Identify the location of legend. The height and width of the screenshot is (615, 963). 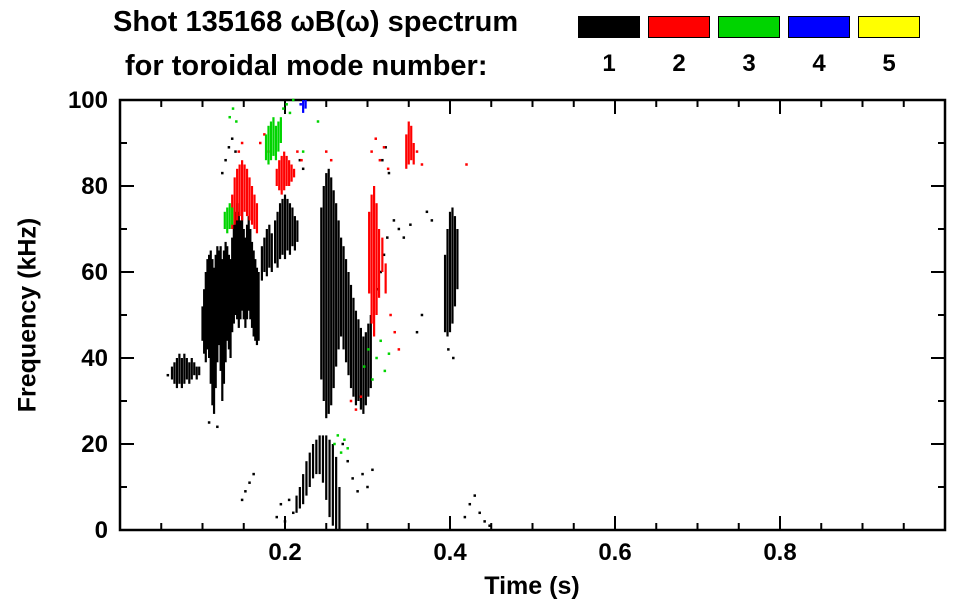
(753, 27).